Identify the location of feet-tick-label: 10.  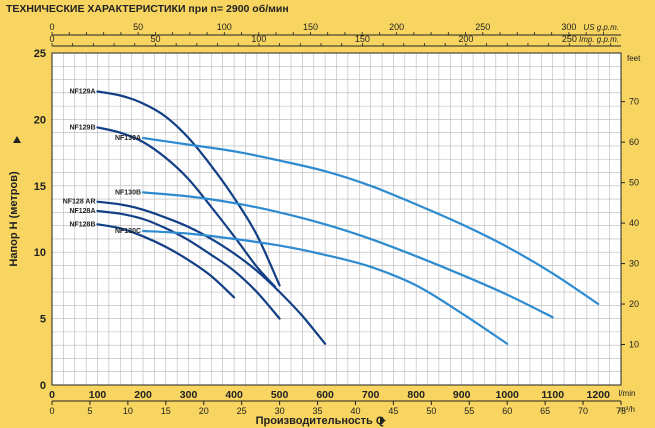
(634, 345).